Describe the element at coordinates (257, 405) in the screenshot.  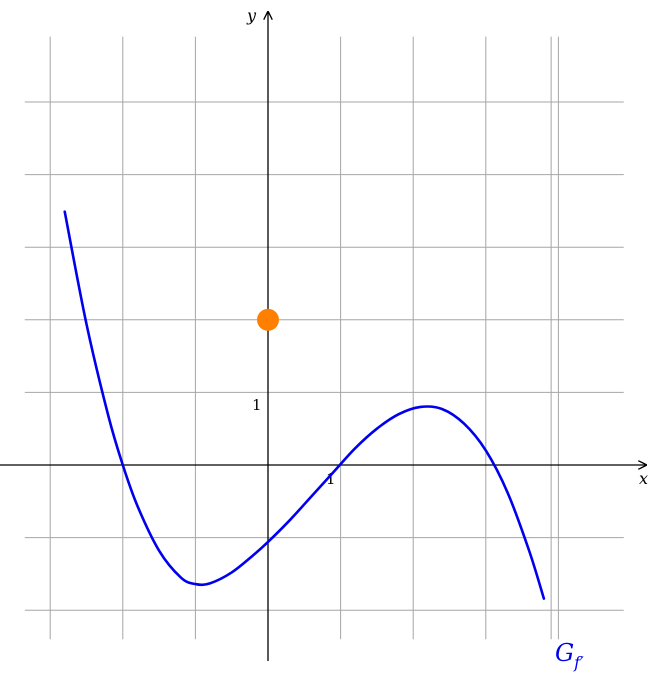
I see `y-tick-label: 1` at that location.